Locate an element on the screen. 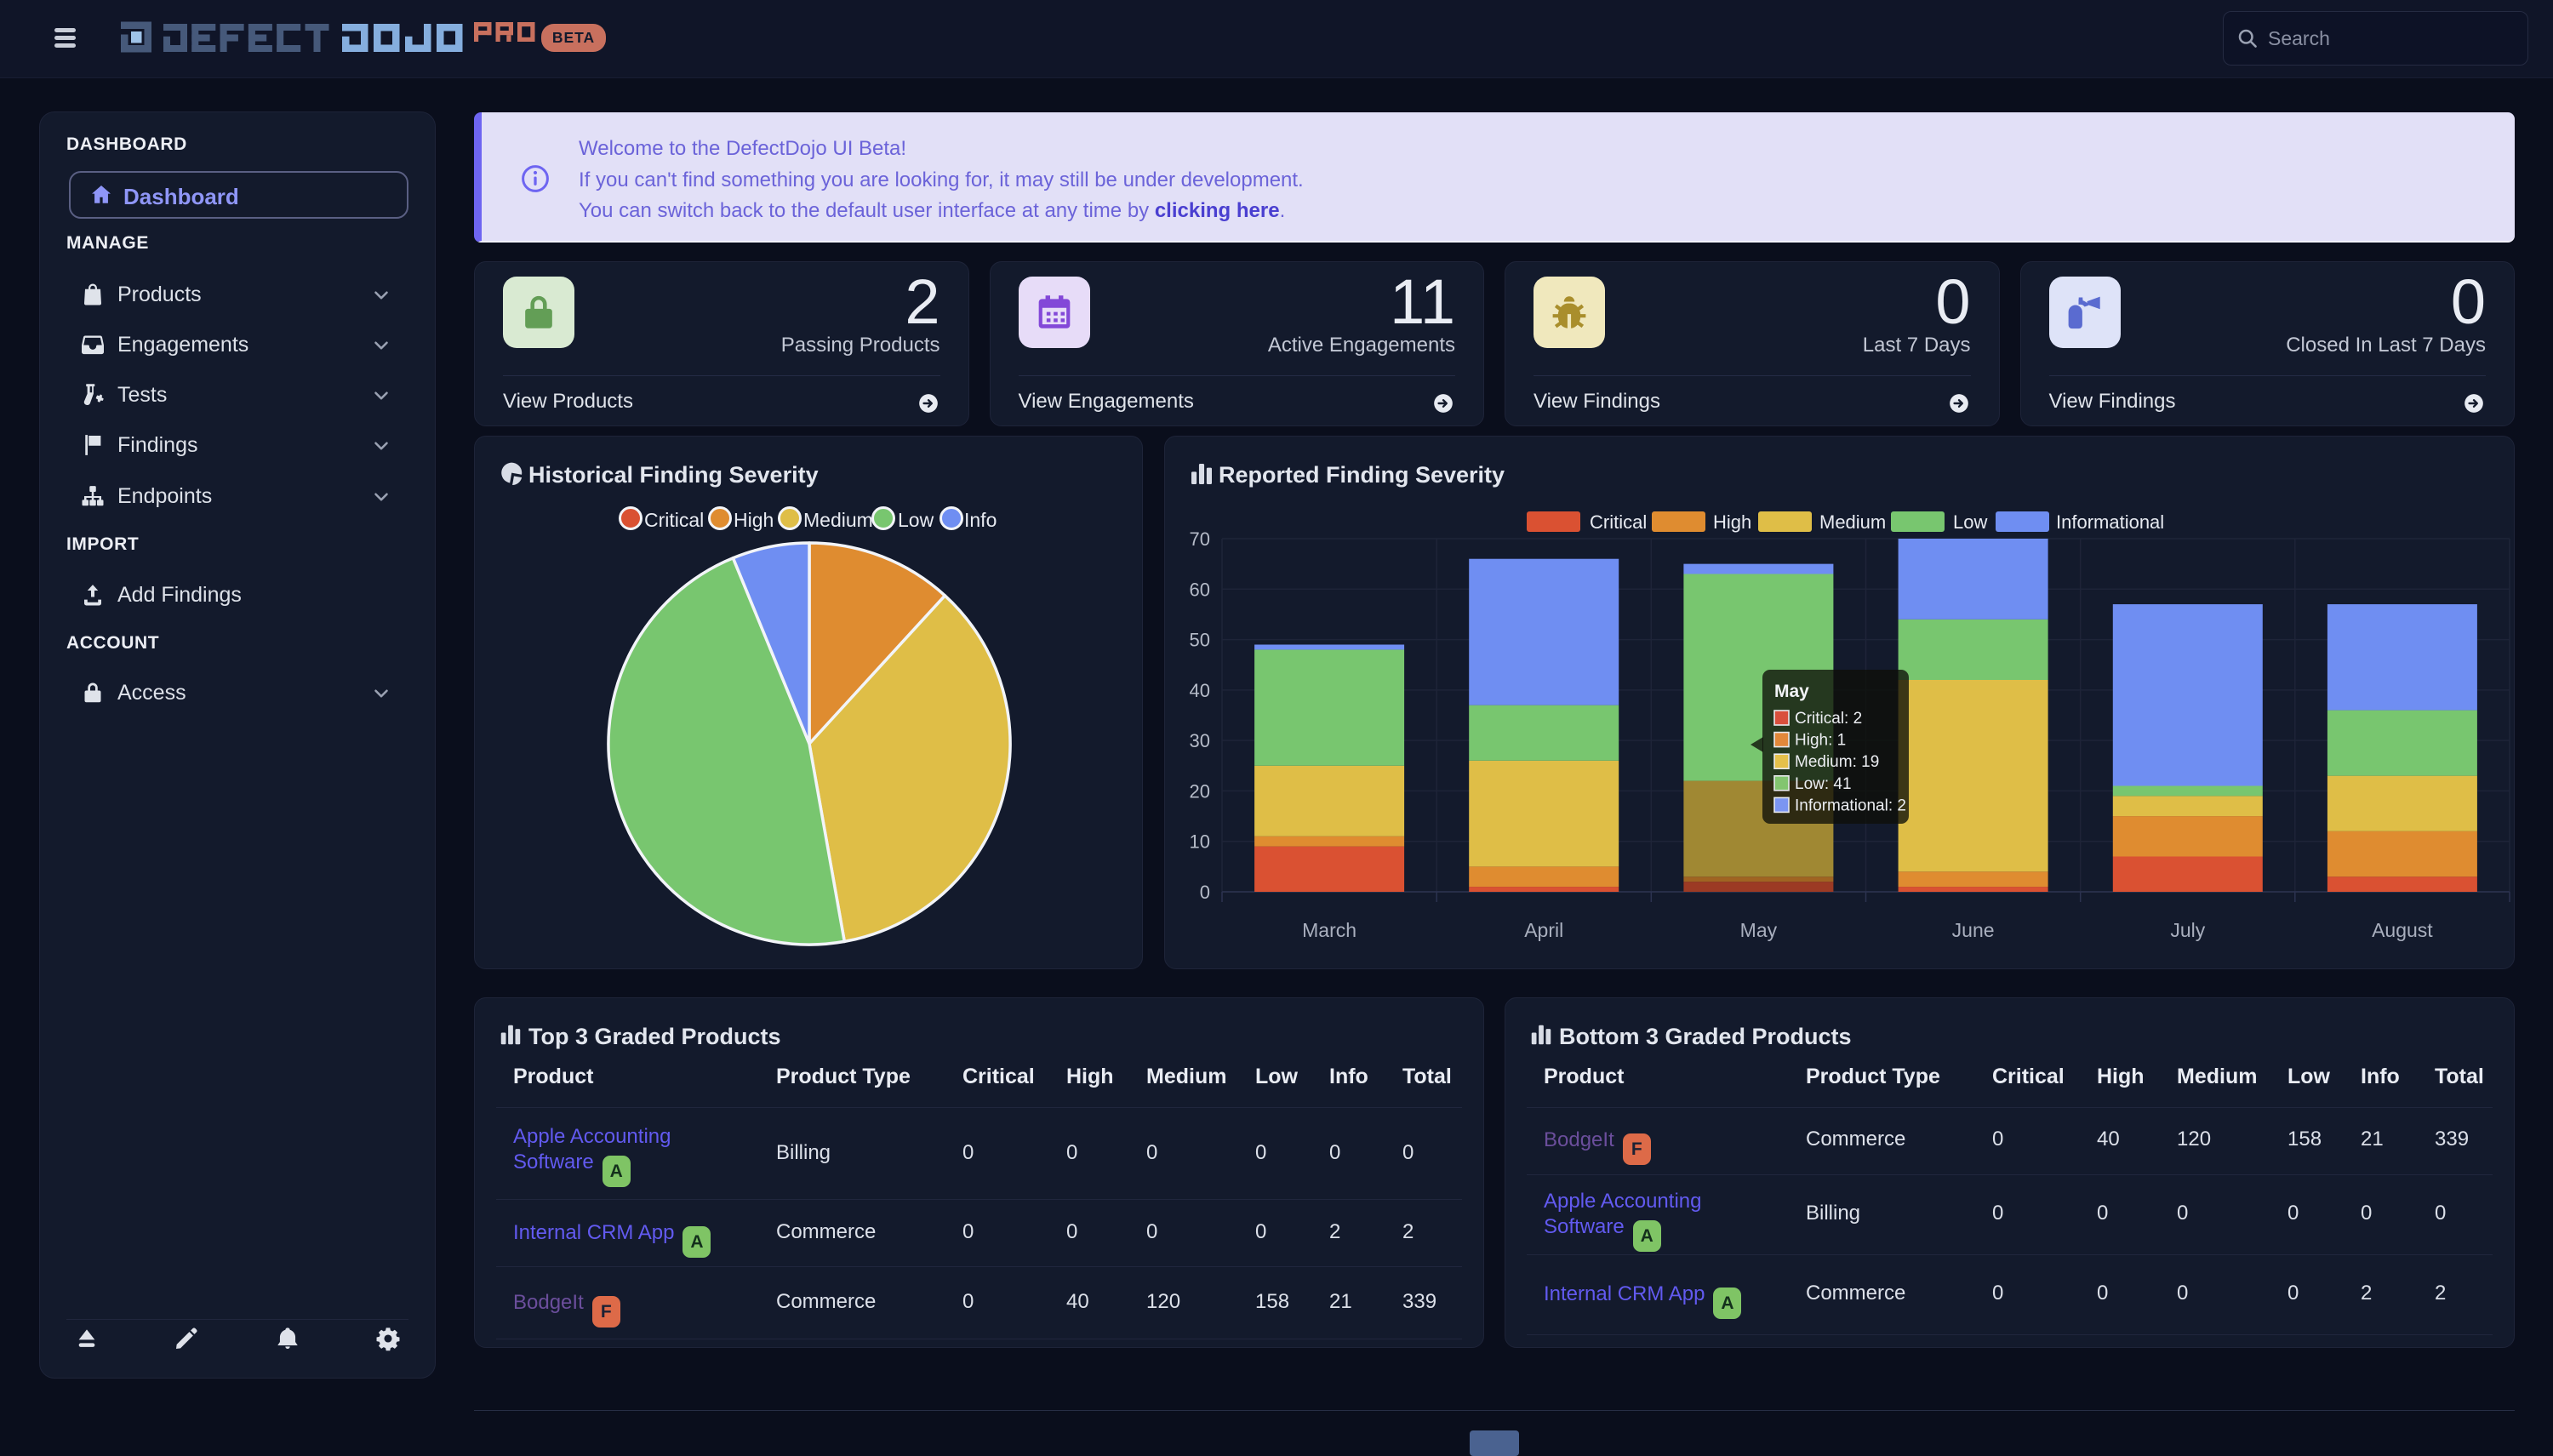  svg-text: March is located at coordinates (1329, 930).